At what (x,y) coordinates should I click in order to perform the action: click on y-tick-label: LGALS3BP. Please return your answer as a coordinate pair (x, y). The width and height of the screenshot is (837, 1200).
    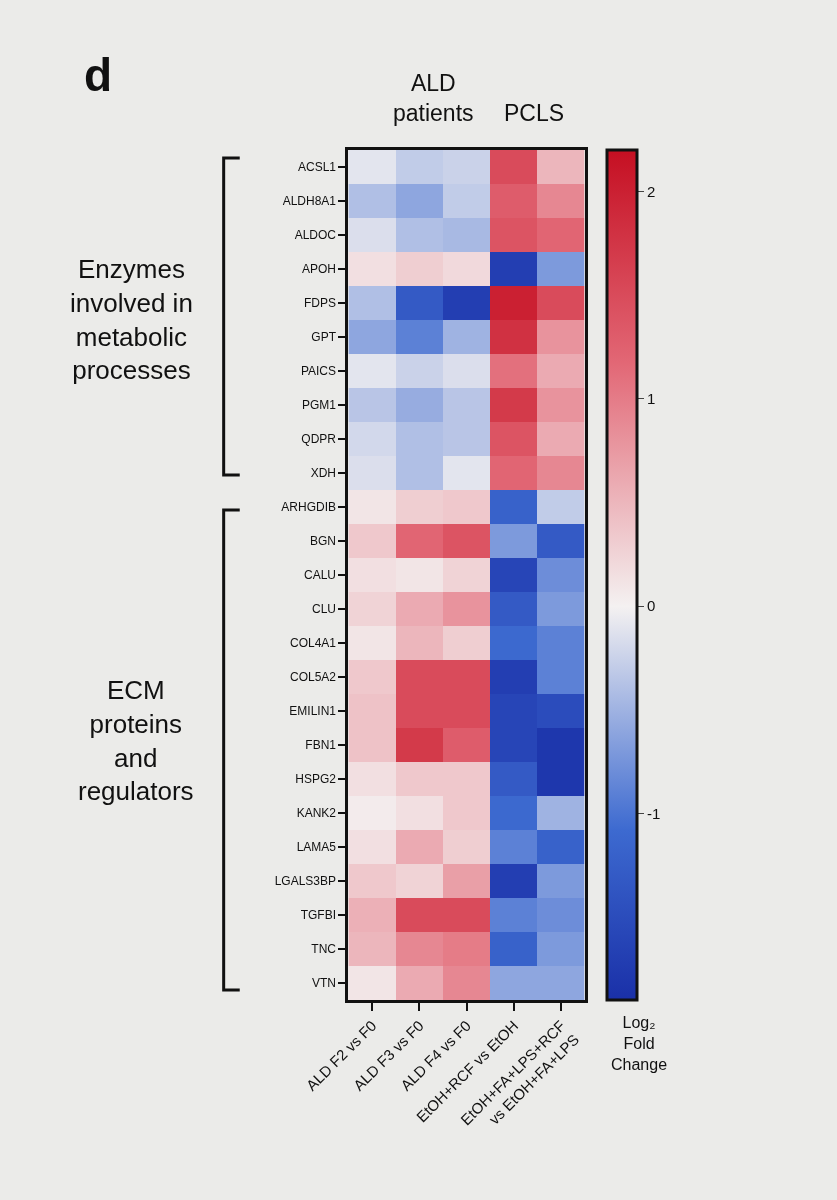
    Looking at the image, I should click on (305, 881).